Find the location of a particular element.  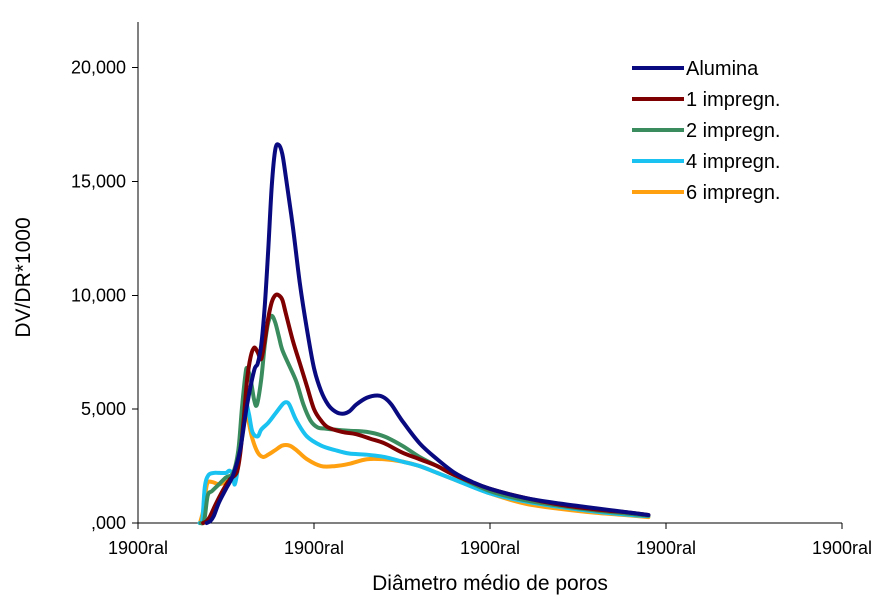

y-tick-label: 10,000 is located at coordinates (98, 295).